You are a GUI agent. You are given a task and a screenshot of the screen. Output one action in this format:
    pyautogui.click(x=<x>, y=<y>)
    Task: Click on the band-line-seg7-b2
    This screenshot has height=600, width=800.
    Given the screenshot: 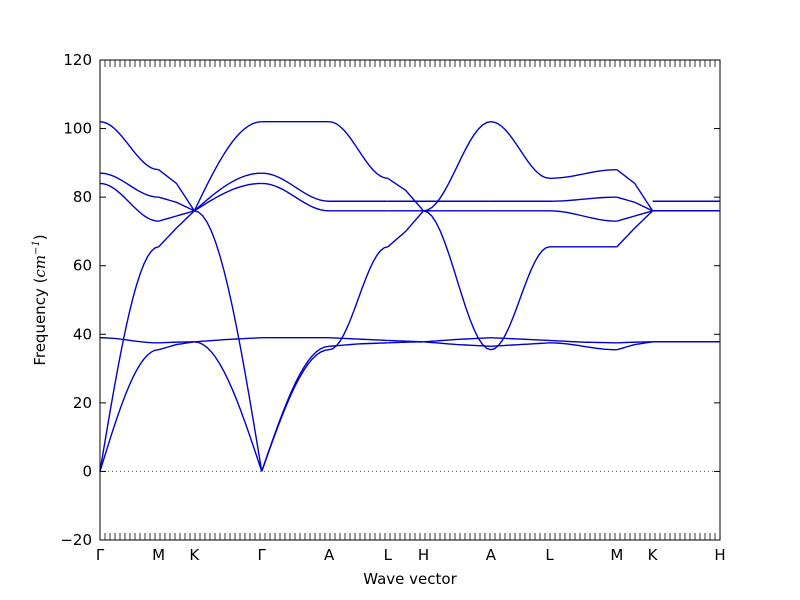 What is the action you would take?
    pyautogui.click(x=520, y=339)
    